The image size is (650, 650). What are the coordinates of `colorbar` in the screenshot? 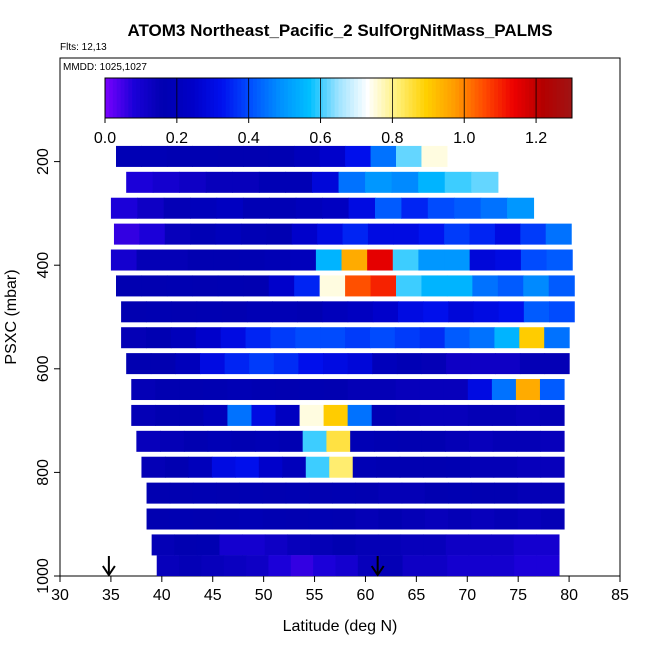 It's located at (338, 98).